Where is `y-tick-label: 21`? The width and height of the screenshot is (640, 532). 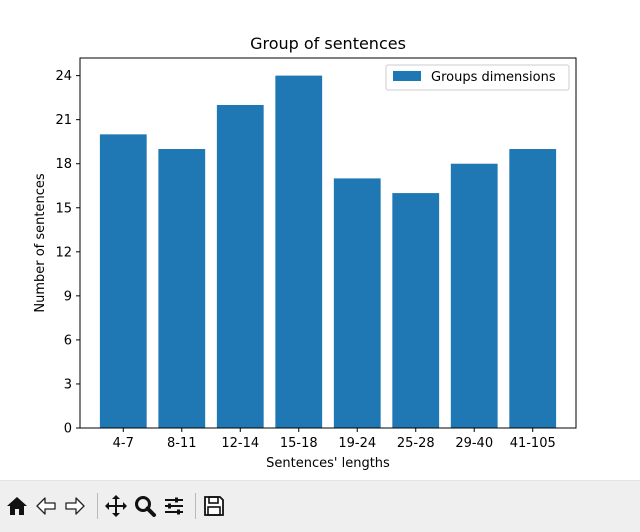 y-tick-label: 21 is located at coordinates (63, 120).